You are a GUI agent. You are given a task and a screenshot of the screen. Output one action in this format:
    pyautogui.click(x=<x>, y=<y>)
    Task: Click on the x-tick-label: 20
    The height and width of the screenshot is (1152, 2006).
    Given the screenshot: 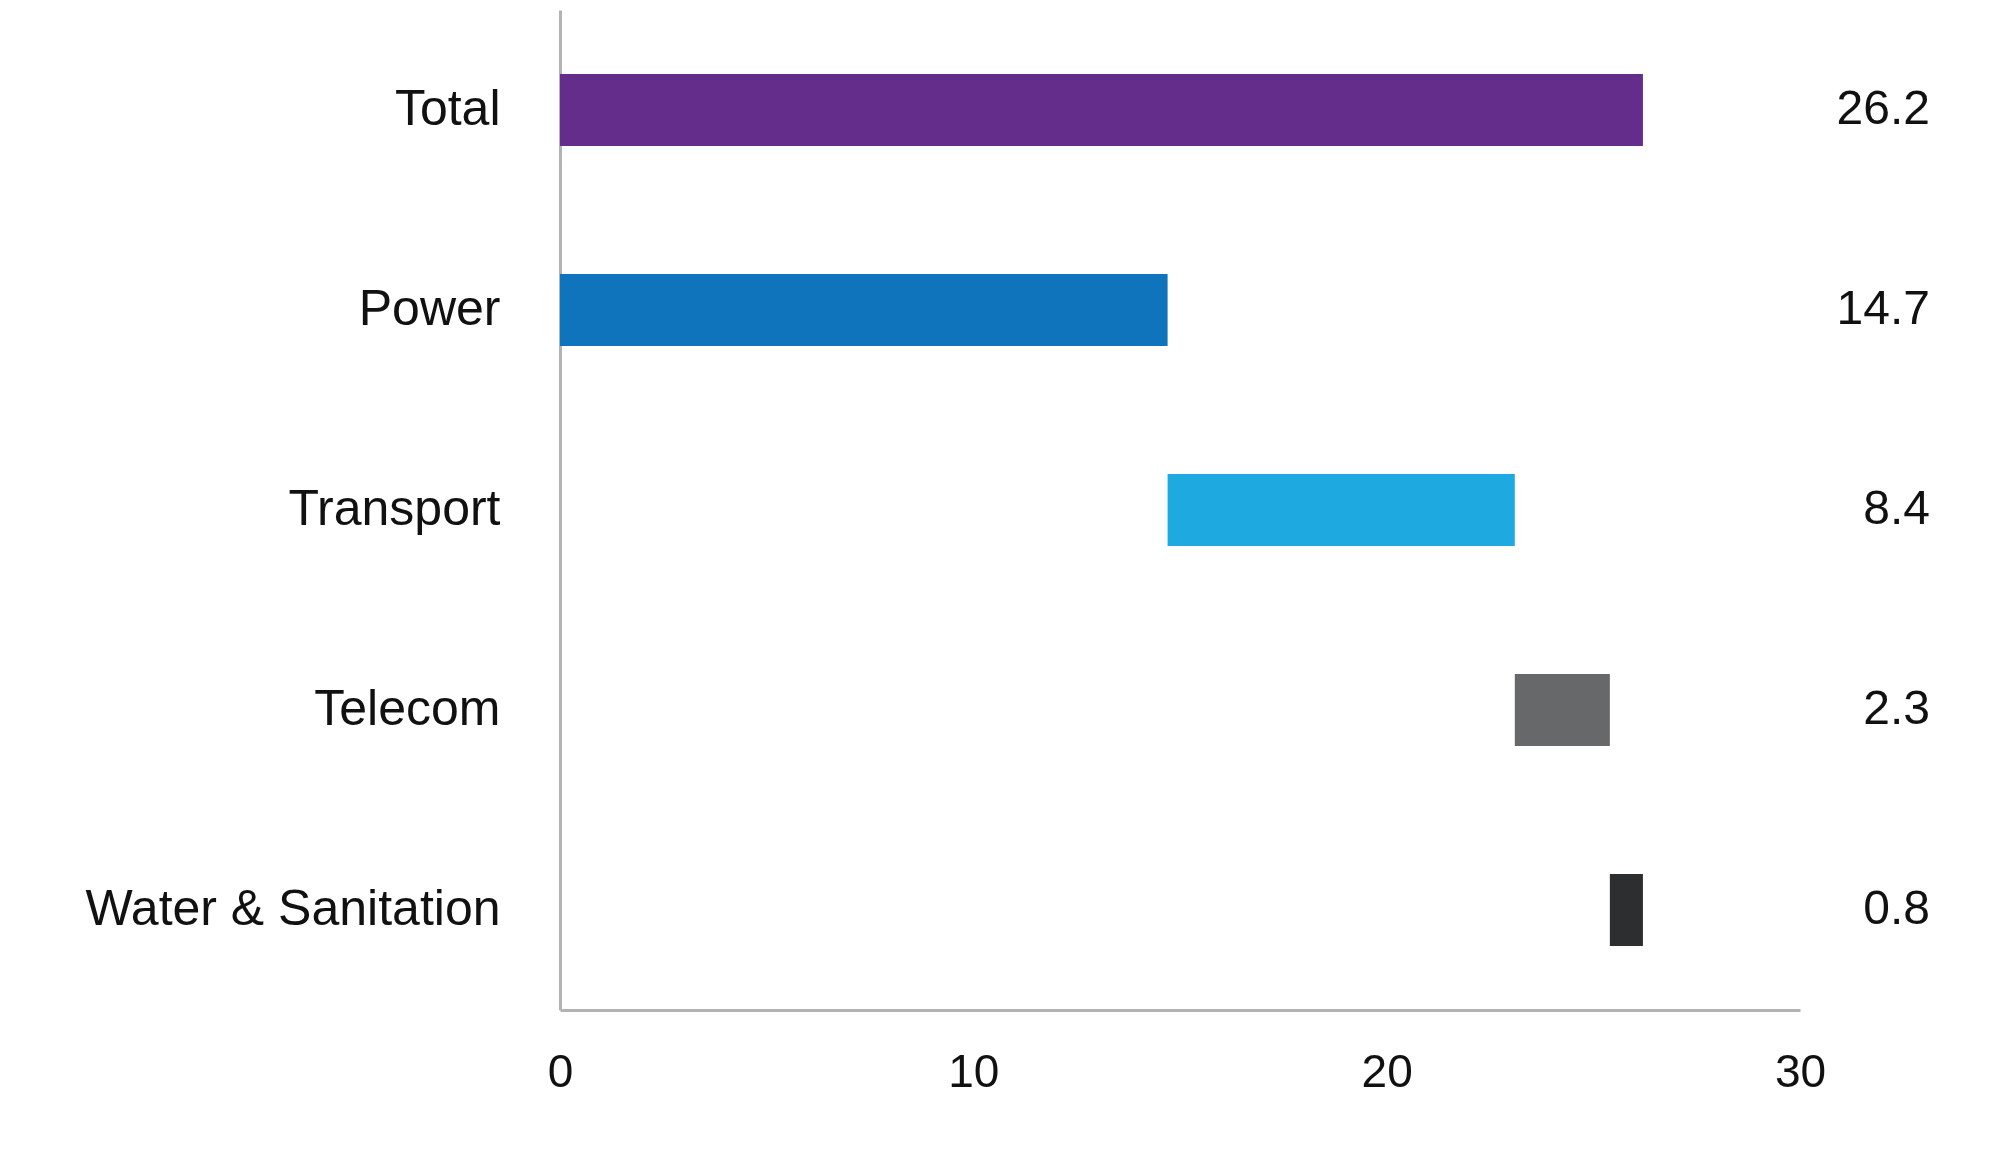 What is the action you would take?
    pyautogui.click(x=1387, y=1070)
    